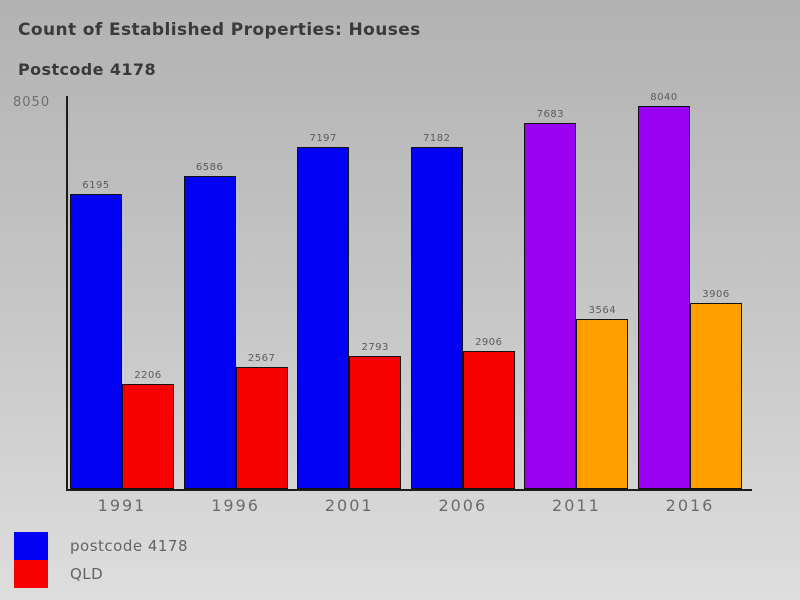  Describe the element at coordinates (87, 69) in the screenshot. I see `chart-subtitle: Postcode 4178` at that location.